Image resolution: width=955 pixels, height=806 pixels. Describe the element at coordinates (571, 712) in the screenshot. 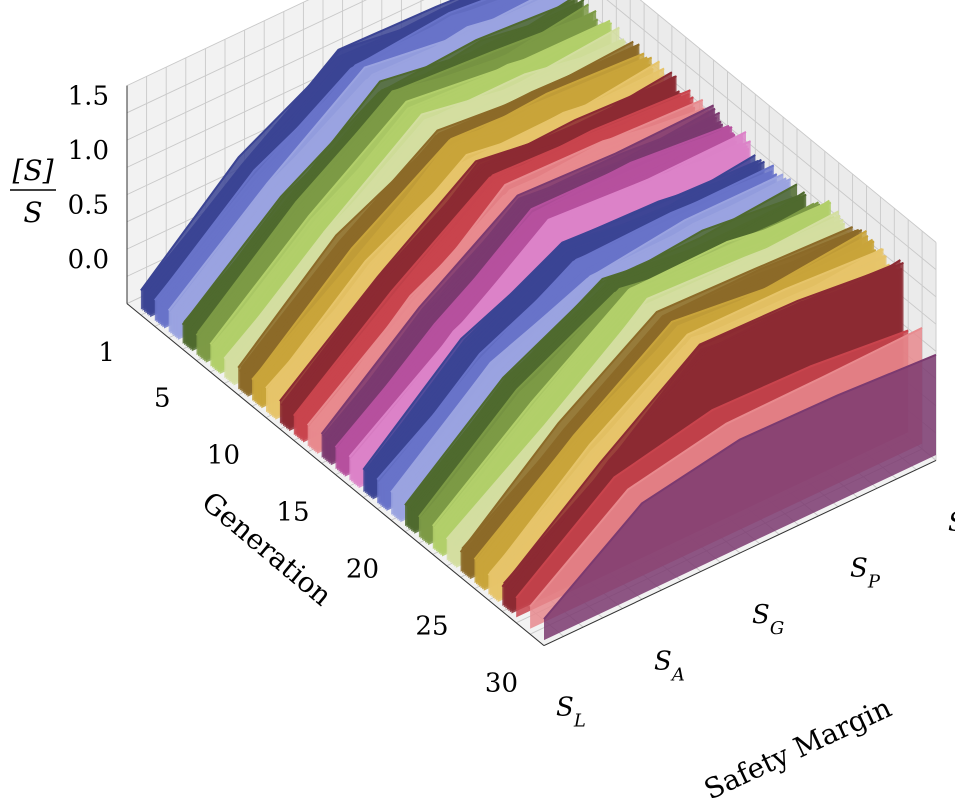

I see `y-tick-label: SL` at that location.